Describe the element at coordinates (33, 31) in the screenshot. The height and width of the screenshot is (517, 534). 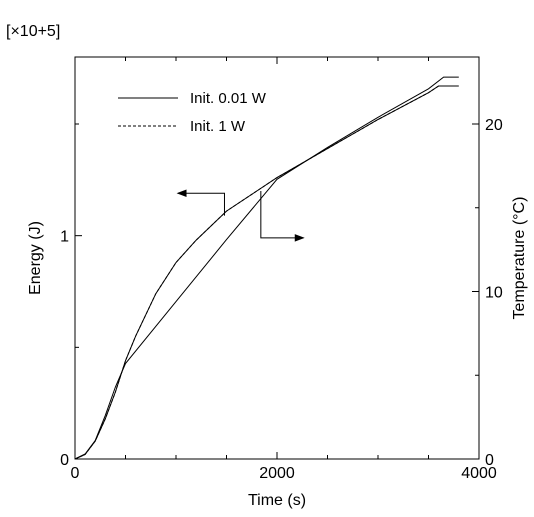
I see `y-axis-multiplier-label: [×10+5]` at that location.